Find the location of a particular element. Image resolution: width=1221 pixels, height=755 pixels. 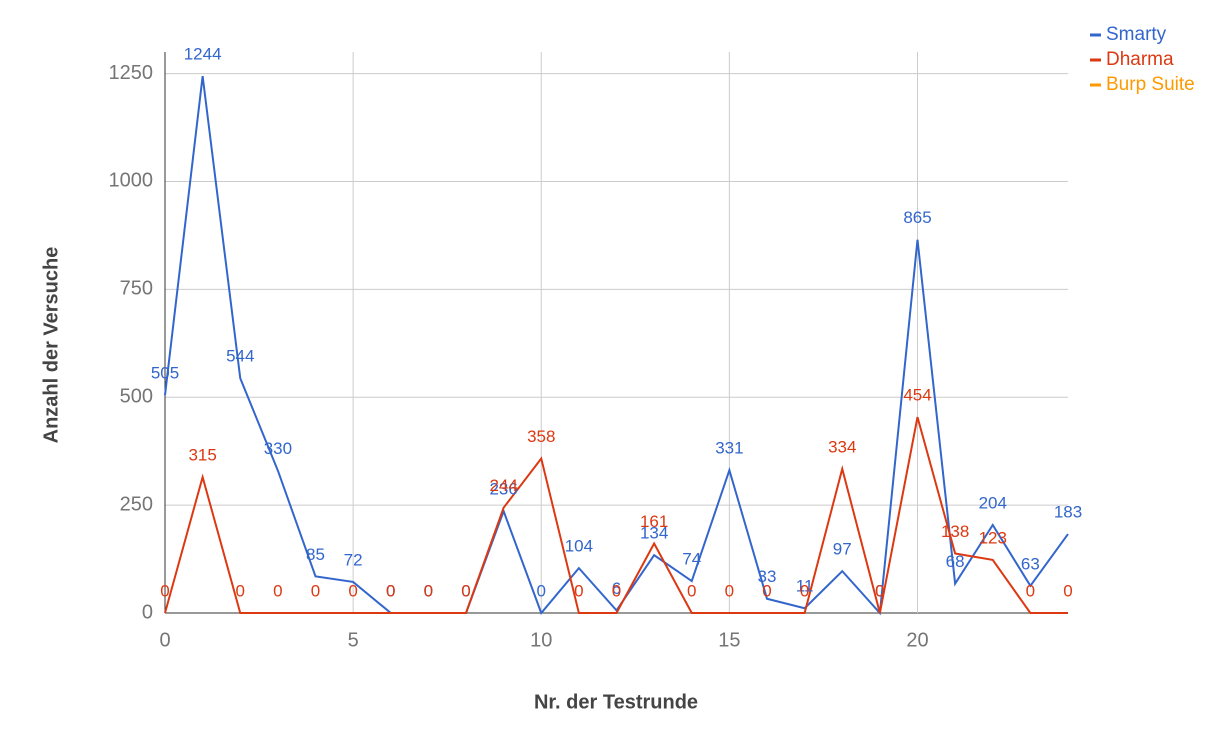

data-label: 72 is located at coordinates (353, 559).